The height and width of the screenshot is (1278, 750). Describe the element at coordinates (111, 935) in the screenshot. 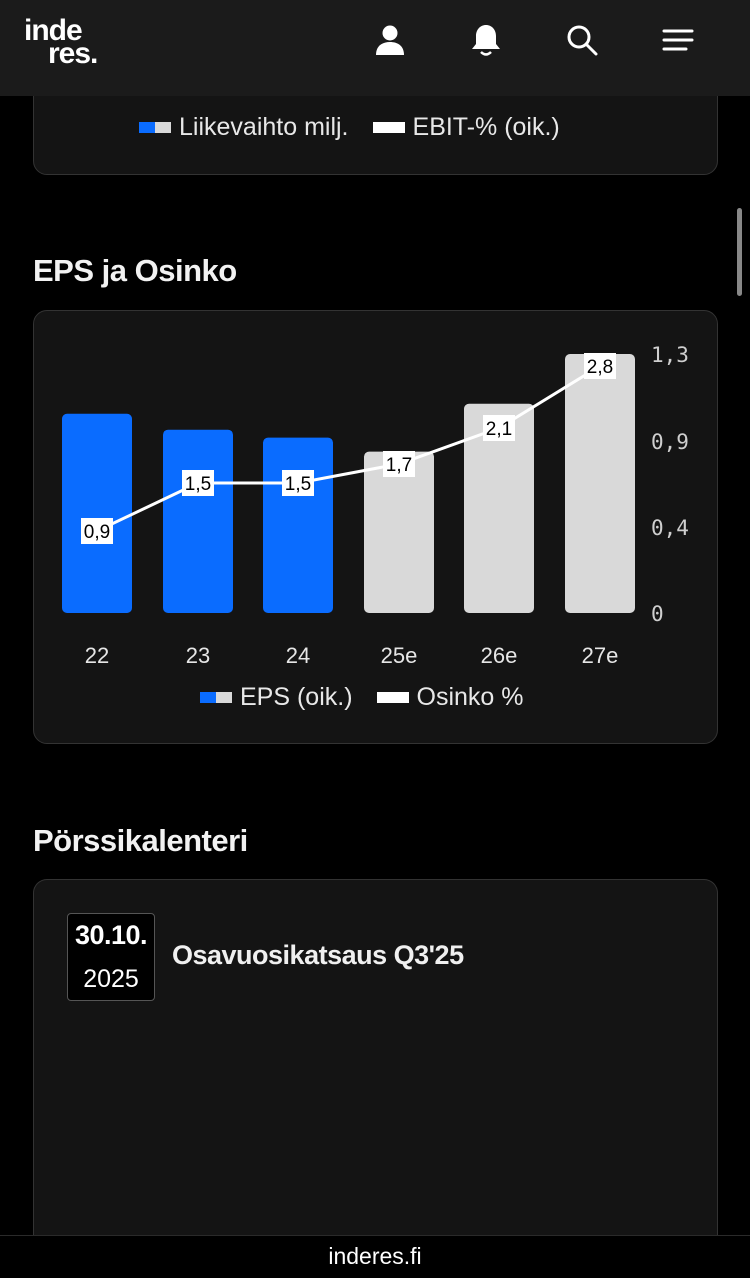

I see `event-date: 30.10.` at that location.